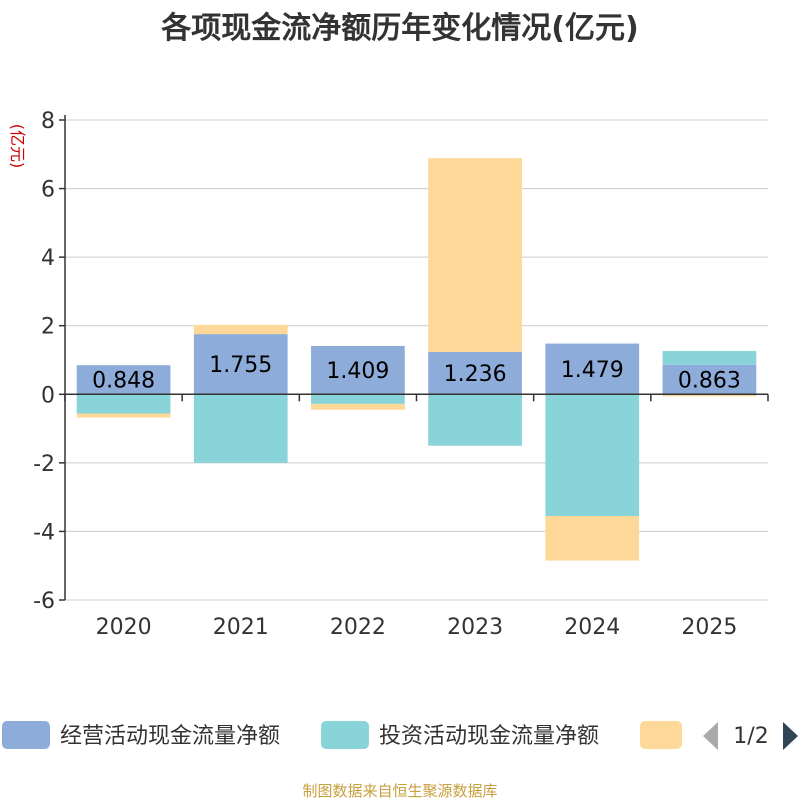 Image resolution: width=800 pixels, height=800 pixels. Describe the element at coordinates (790, 736) in the screenshot. I see `legend-next-page-icon` at that location.